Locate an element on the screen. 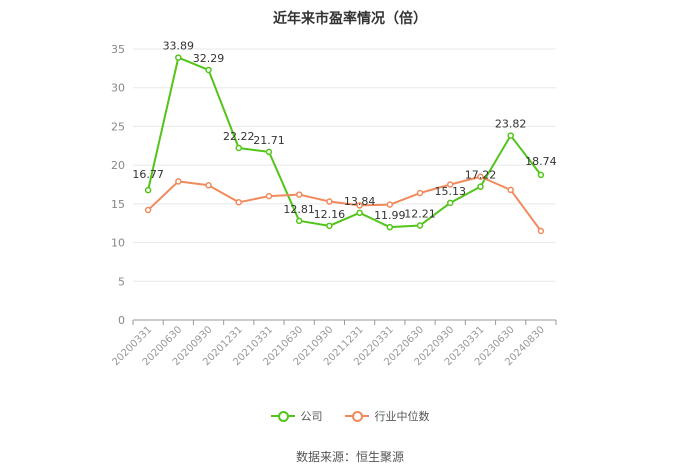 The height and width of the screenshot is (474, 700). company-data-label: 23.82 is located at coordinates (511, 124).